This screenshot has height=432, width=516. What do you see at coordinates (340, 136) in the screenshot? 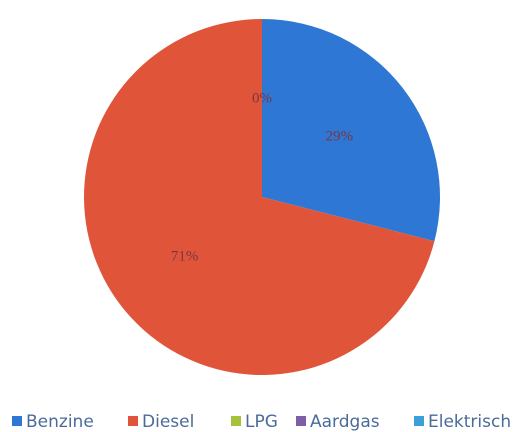
I see `data-label: 29%` at bounding box center [340, 136].